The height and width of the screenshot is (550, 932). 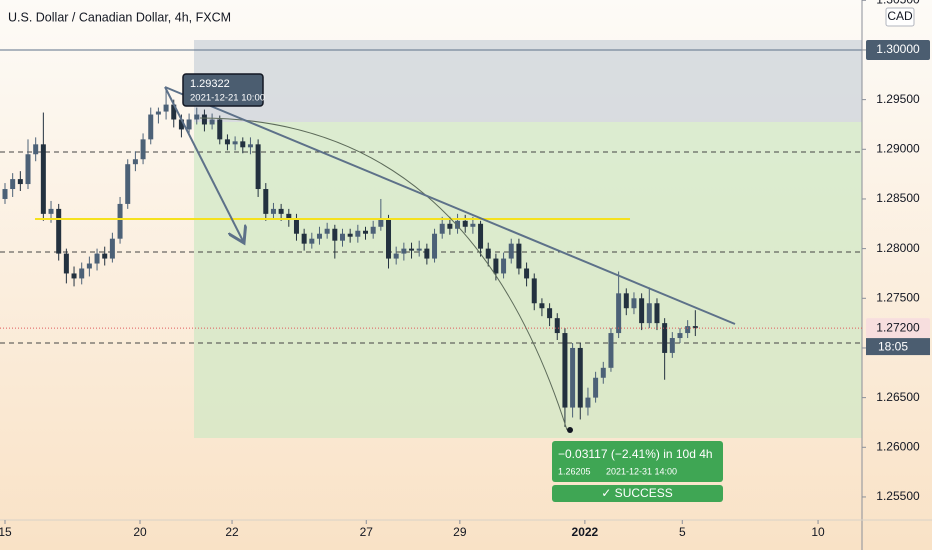 I want to click on callout-time: 2021-12-21 10:00, so click(x=227, y=98).